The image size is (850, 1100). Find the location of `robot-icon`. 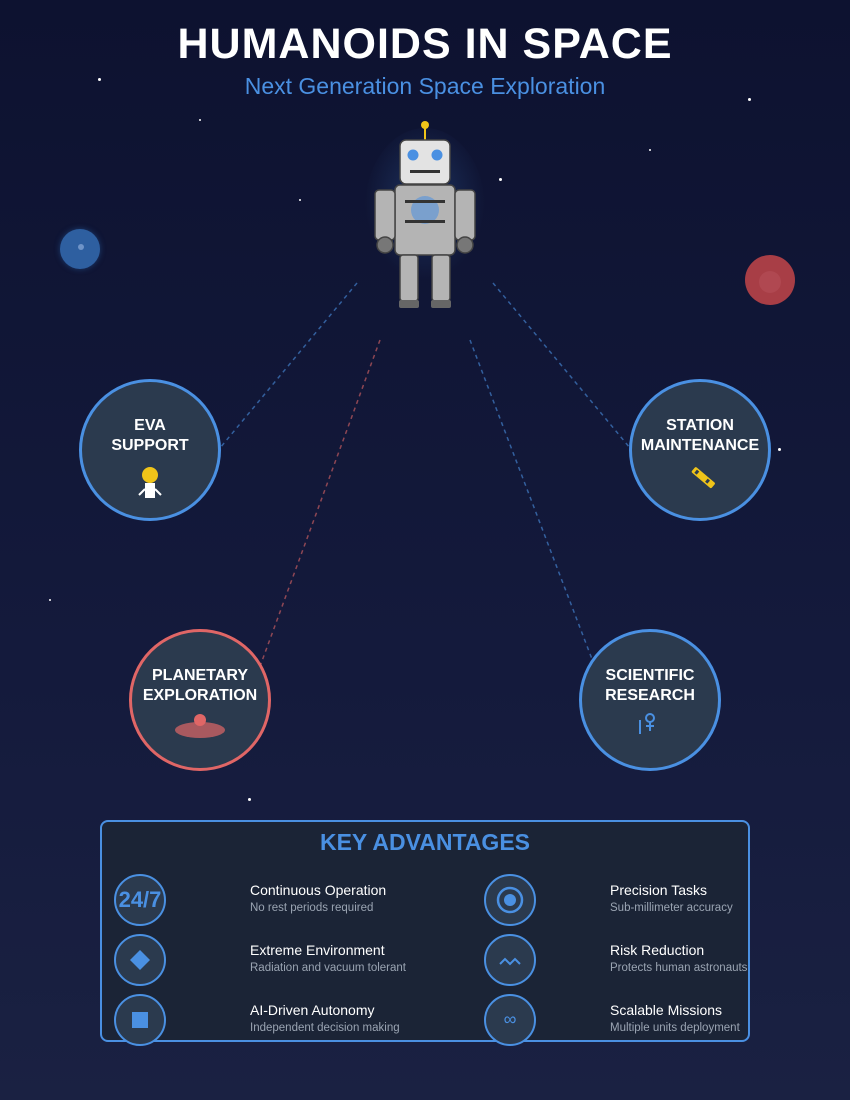

robot-icon is located at coordinates (425, 214).